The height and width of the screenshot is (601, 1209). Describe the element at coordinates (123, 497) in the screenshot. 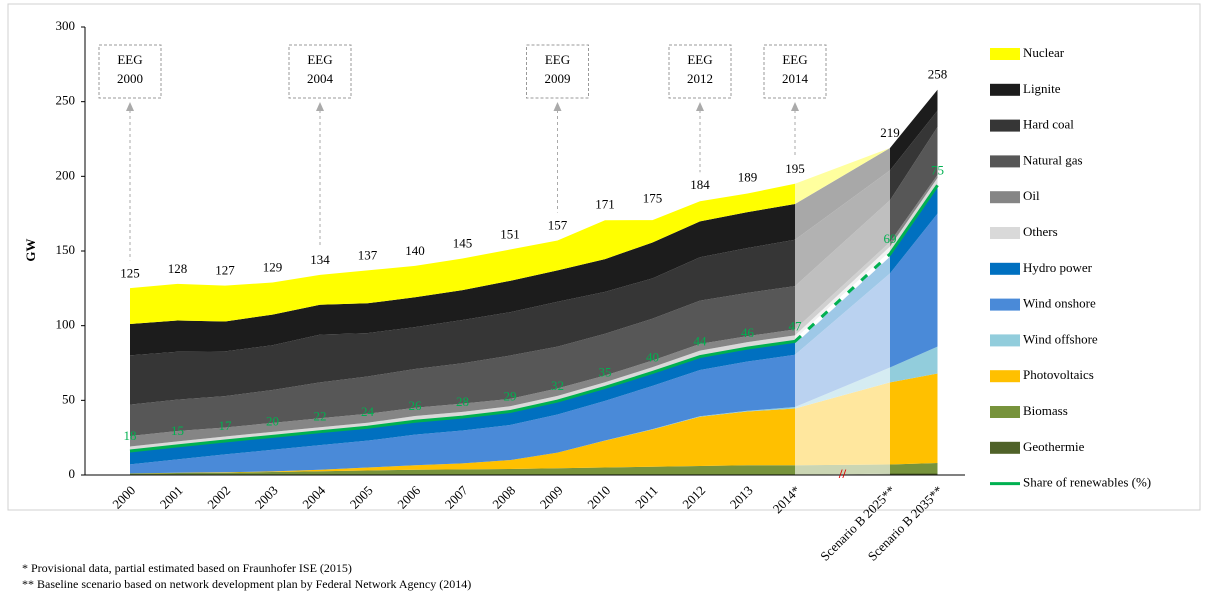

I see `x-tick-label: 2000` at that location.